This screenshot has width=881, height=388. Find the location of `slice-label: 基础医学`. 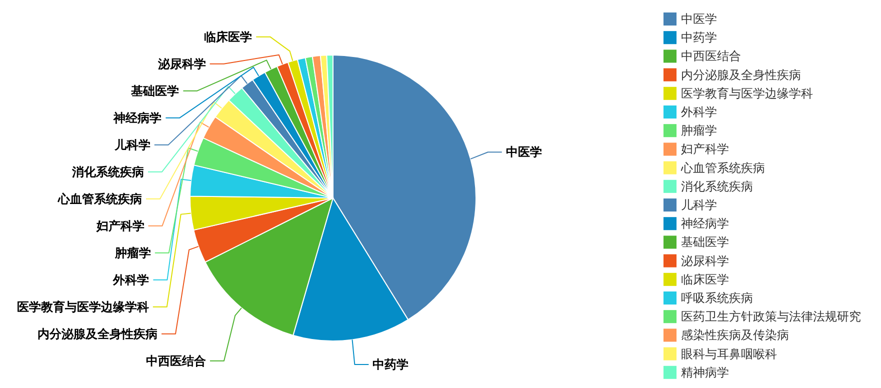

slice-label: 基础医学 is located at coordinates (155, 91).